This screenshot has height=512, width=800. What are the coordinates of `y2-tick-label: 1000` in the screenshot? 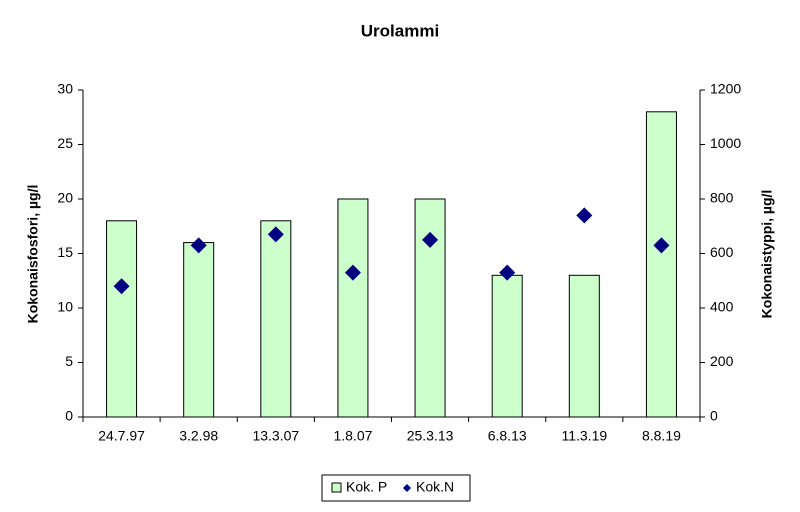 It's located at (725, 143).